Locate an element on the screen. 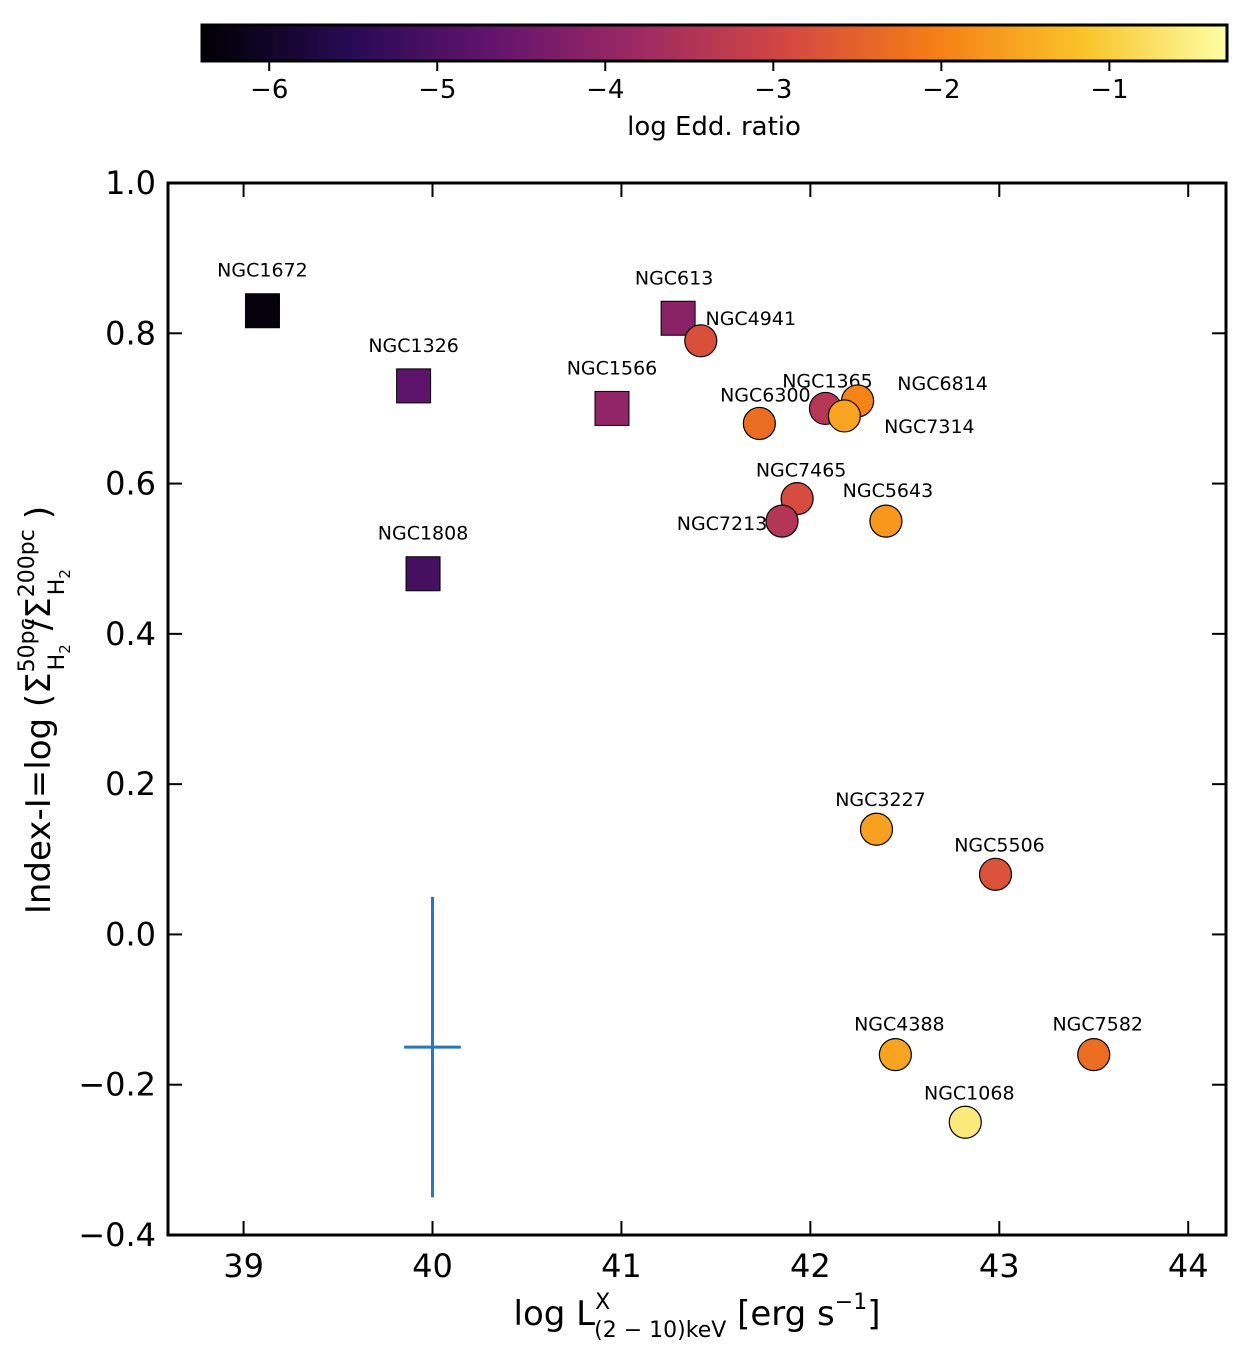 The width and height of the screenshot is (1257, 1350). x-tick-label: 40 is located at coordinates (432, 1266).